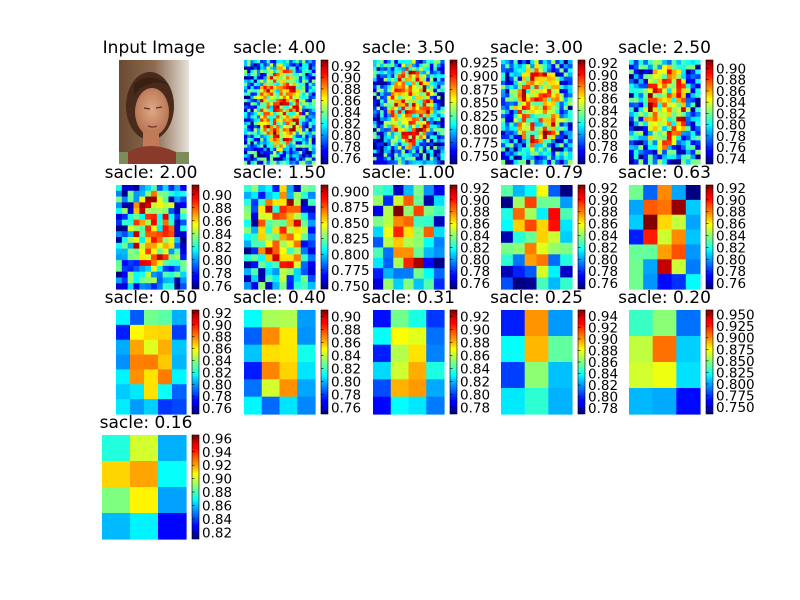  I want to click on panel-title: sacle: 0.16, so click(146, 423).